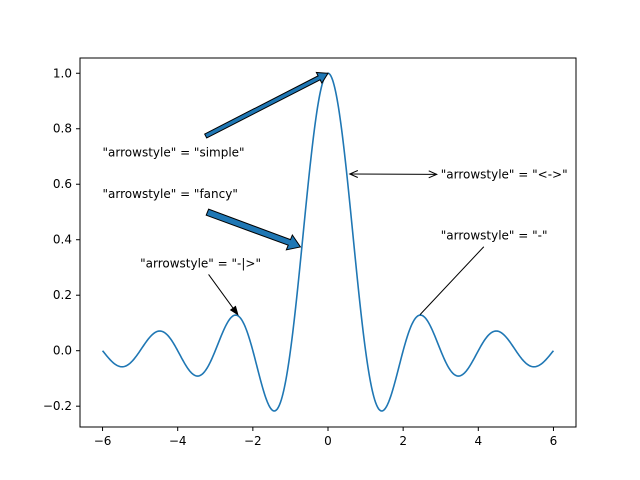 This screenshot has height=480, width=640. What do you see at coordinates (170, 194) in the screenshot?
I see `annotation-label: "arrowstyle" = "fancy"` at bounding box center [170, 194].